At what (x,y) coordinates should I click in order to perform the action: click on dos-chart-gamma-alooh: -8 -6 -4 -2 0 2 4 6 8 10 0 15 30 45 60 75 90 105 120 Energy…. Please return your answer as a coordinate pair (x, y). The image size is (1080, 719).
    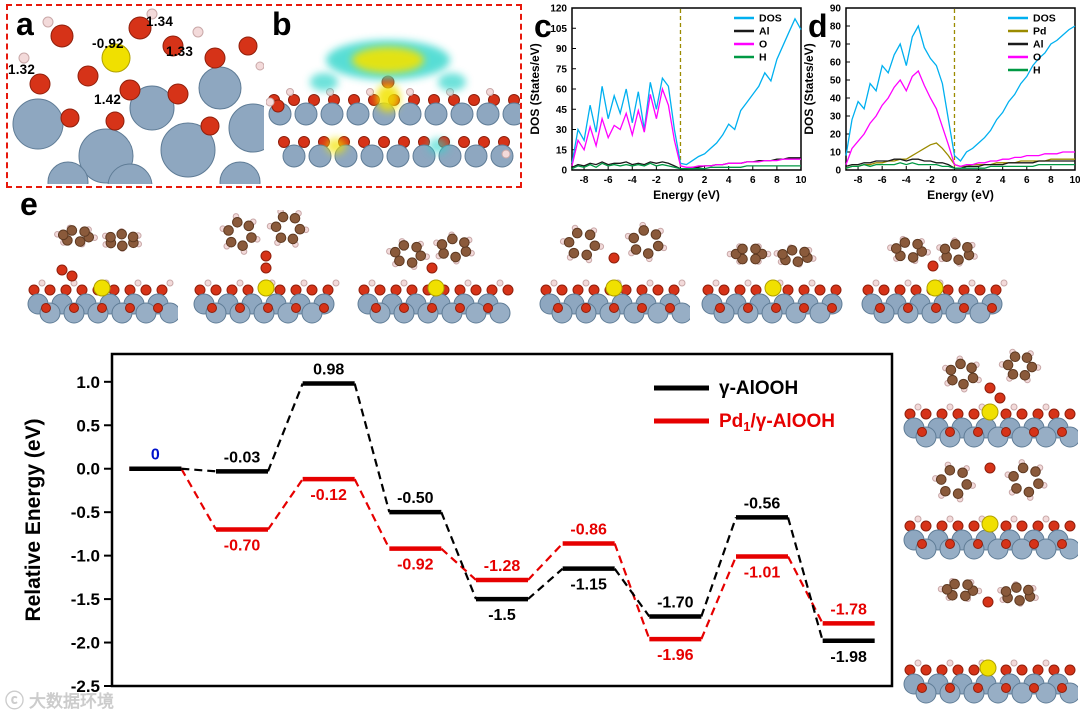
    Looking at the image, I should click on (667, 103).